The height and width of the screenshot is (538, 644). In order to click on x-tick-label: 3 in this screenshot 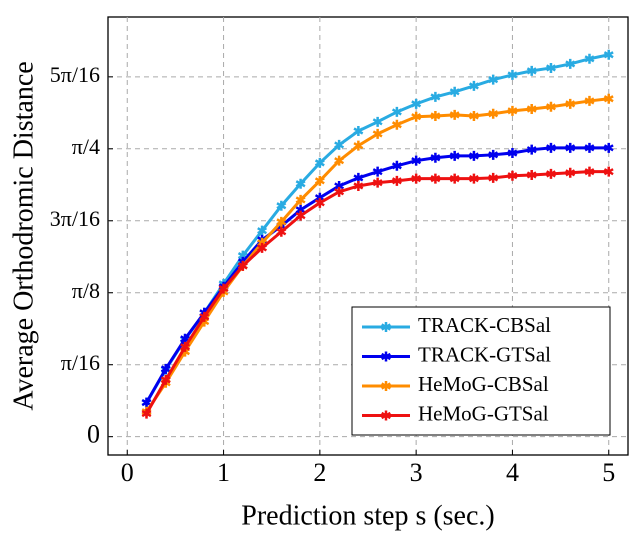, I will do `click(416, 472)`.